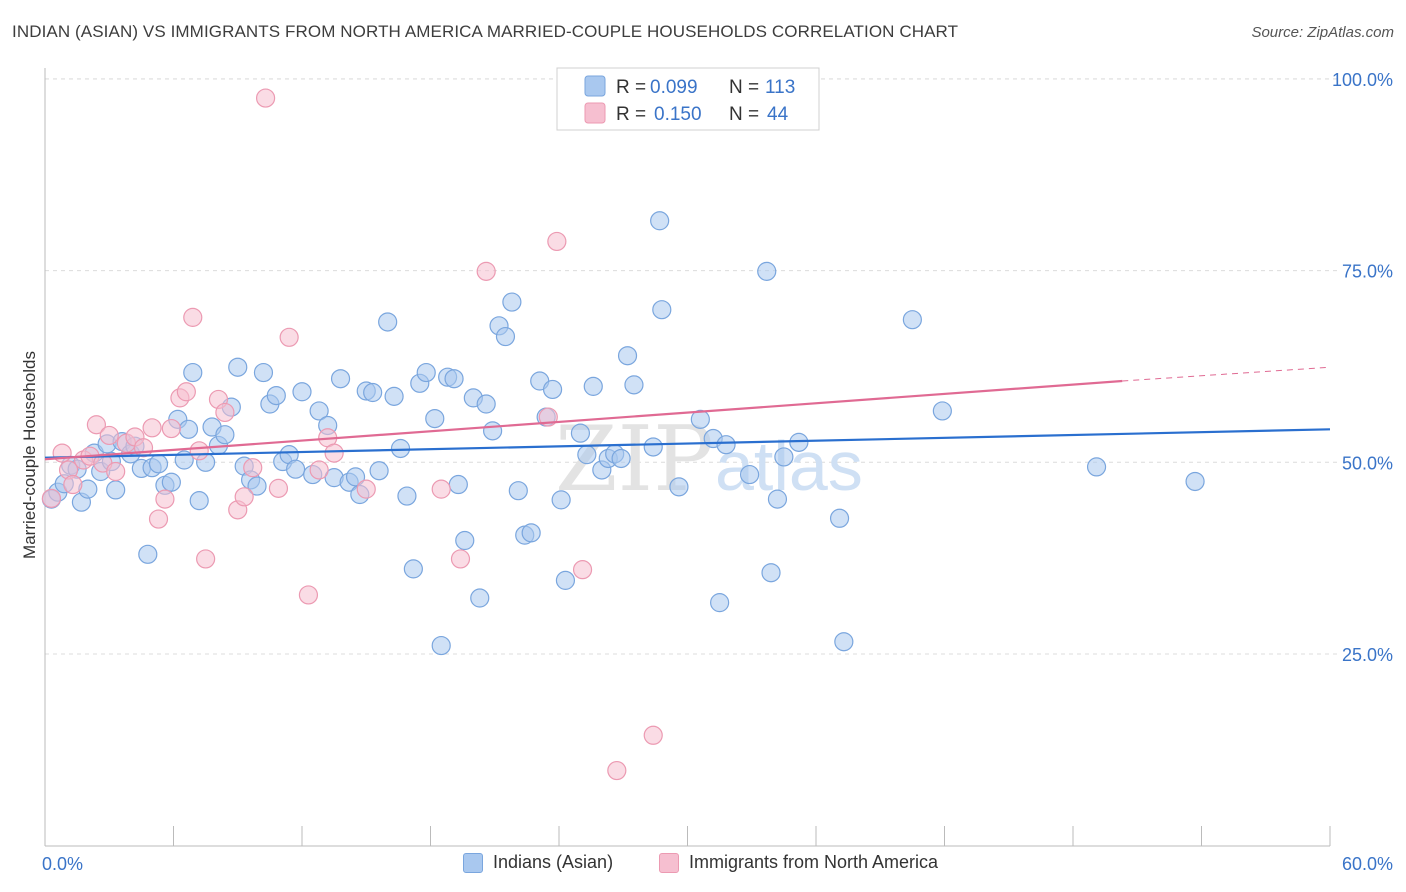 The width and height of the screenshot is (1406, 892). What do you see at coordinates (62, 864) in the screenshot?
I see `x-tick-label-min: 0.0%` at bounding box center [62, 864].